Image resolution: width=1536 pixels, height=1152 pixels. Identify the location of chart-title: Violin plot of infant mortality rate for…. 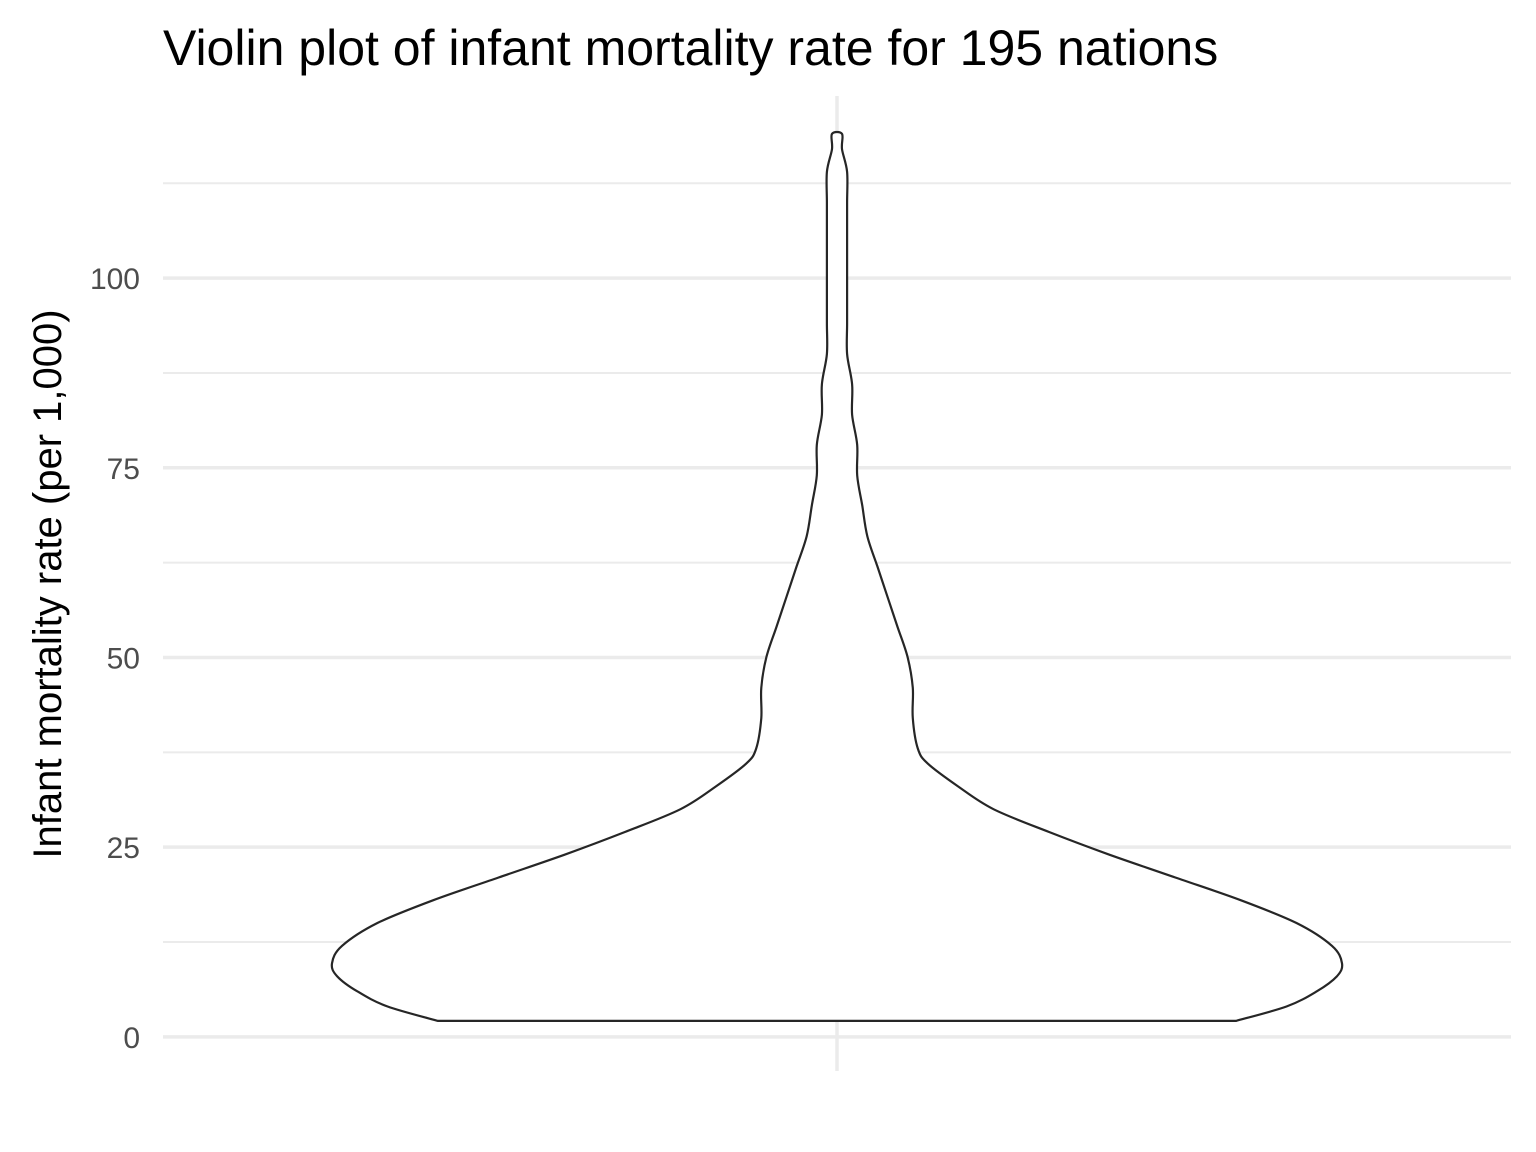
(690, 48).